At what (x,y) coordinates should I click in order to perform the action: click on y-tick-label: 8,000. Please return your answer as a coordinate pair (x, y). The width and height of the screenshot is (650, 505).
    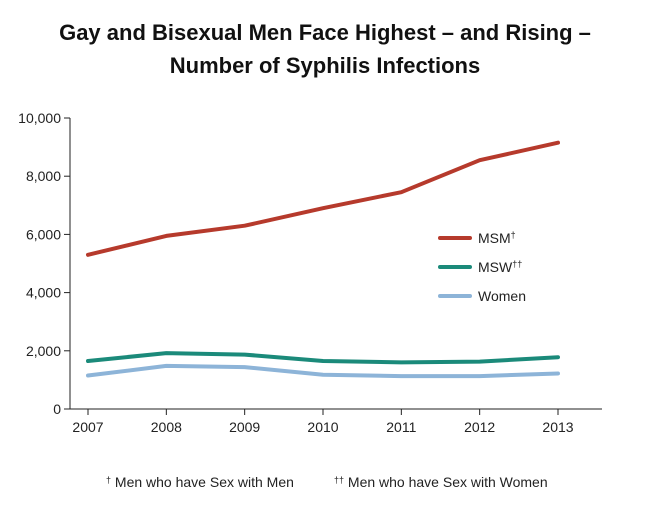
    Looking at the image, I should click on (43, 176).